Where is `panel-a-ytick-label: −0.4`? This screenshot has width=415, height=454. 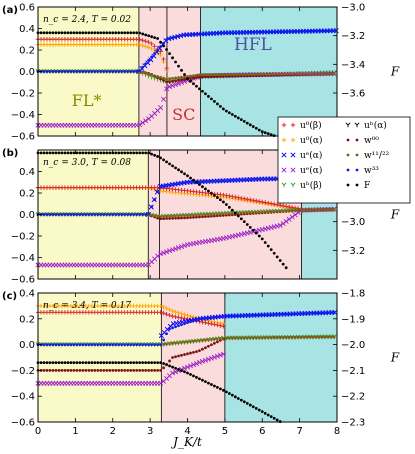
panel-a-ytick-label: −0.4 is located at coordinates (23, 115).